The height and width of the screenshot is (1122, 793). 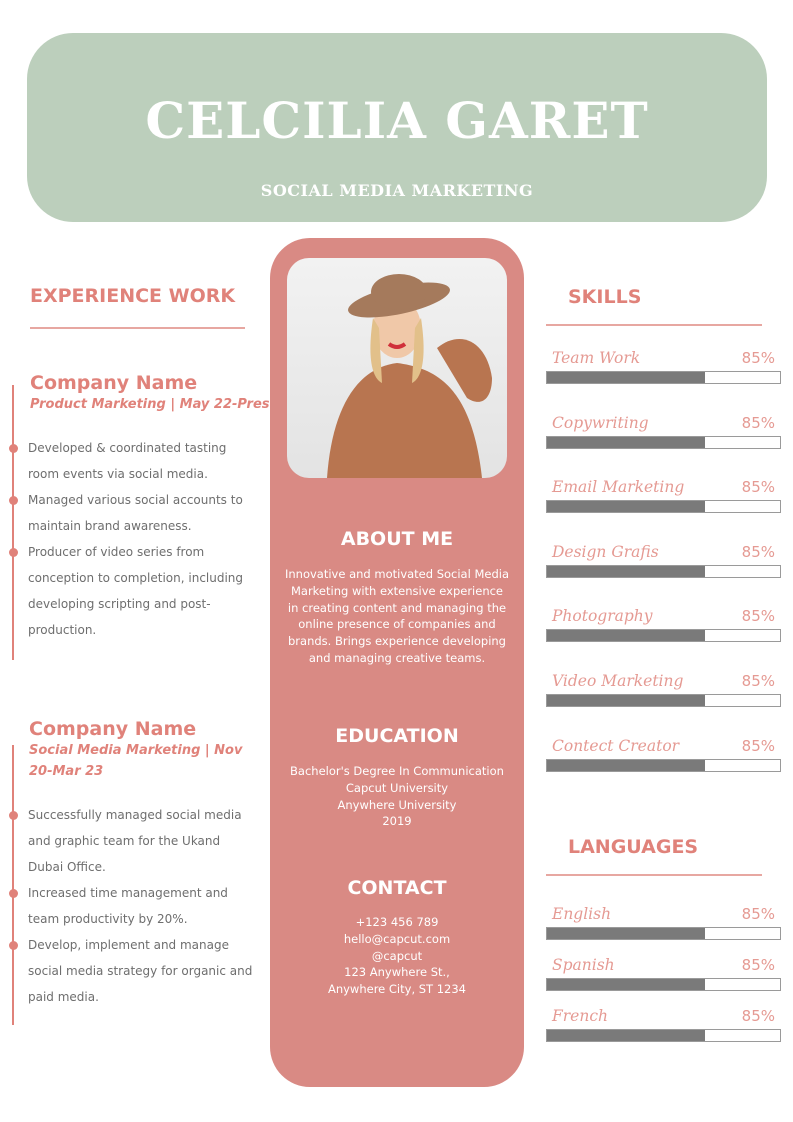 What do you see at coordinates (397, 190) in the screenshot?
I see `candidate-role: SOCIAL MEDIA MARKETING` at bounding box center [397, 190].